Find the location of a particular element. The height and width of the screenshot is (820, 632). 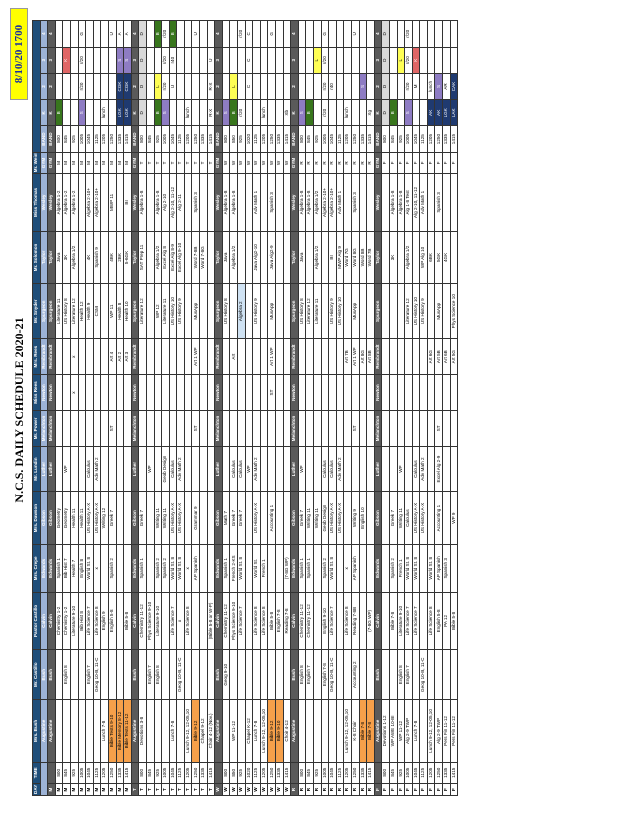

class-cell: Geog 10-B, 11-C is located at coordinates (332, 674).